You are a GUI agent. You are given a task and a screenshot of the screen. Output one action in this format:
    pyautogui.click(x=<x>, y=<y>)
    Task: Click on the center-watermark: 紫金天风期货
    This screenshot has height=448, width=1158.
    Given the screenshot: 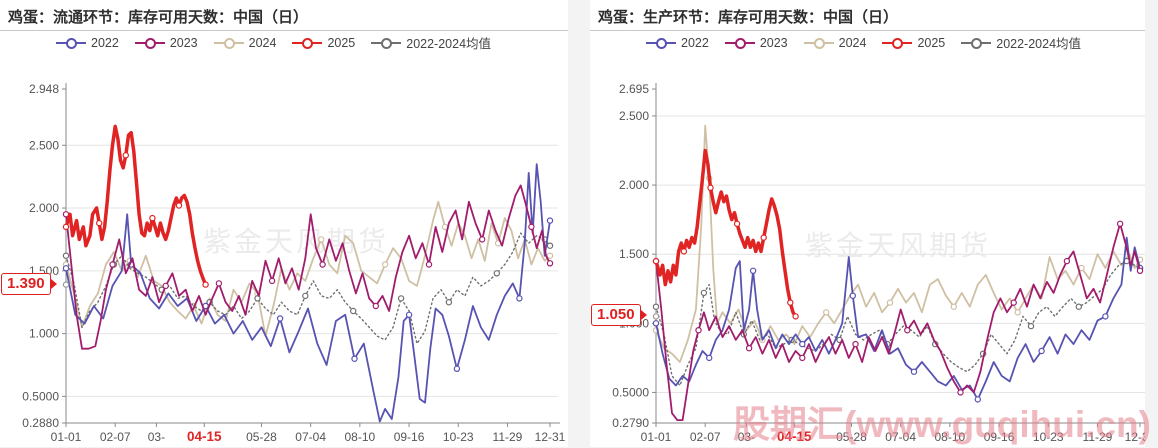 What is the action you would take?
    pyautogui.click(x=296, y=241)
    